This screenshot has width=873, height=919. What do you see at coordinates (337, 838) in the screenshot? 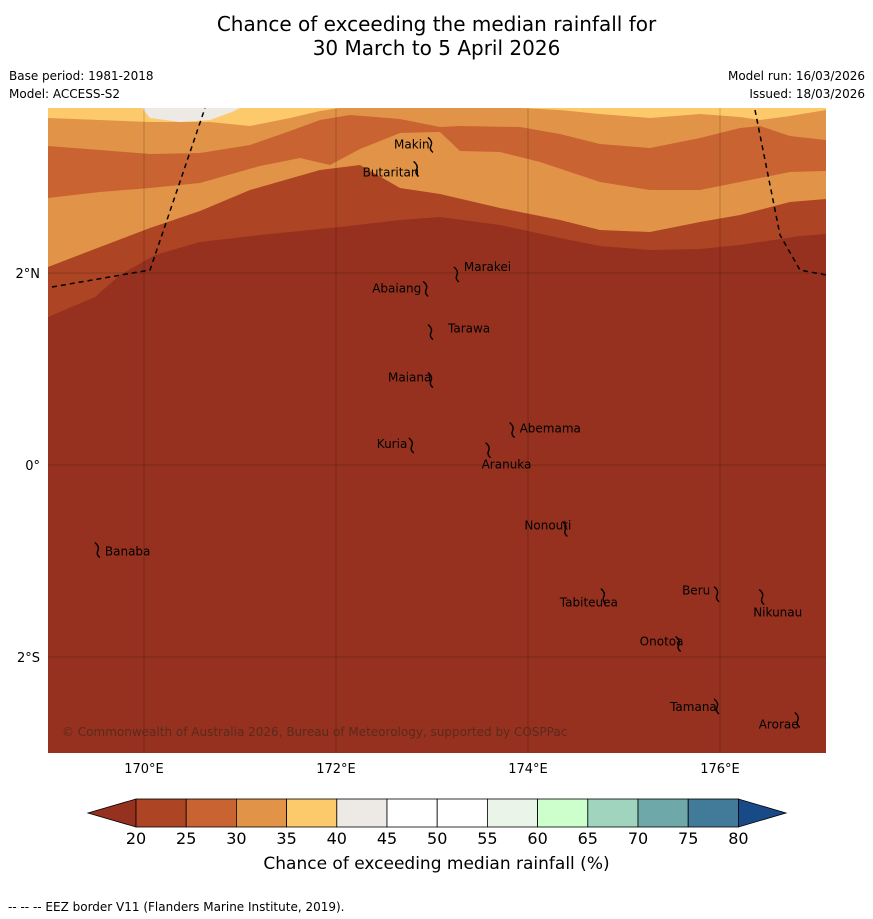
I see `colorbar-tick-label: 40` at bounding box center [337, 838].